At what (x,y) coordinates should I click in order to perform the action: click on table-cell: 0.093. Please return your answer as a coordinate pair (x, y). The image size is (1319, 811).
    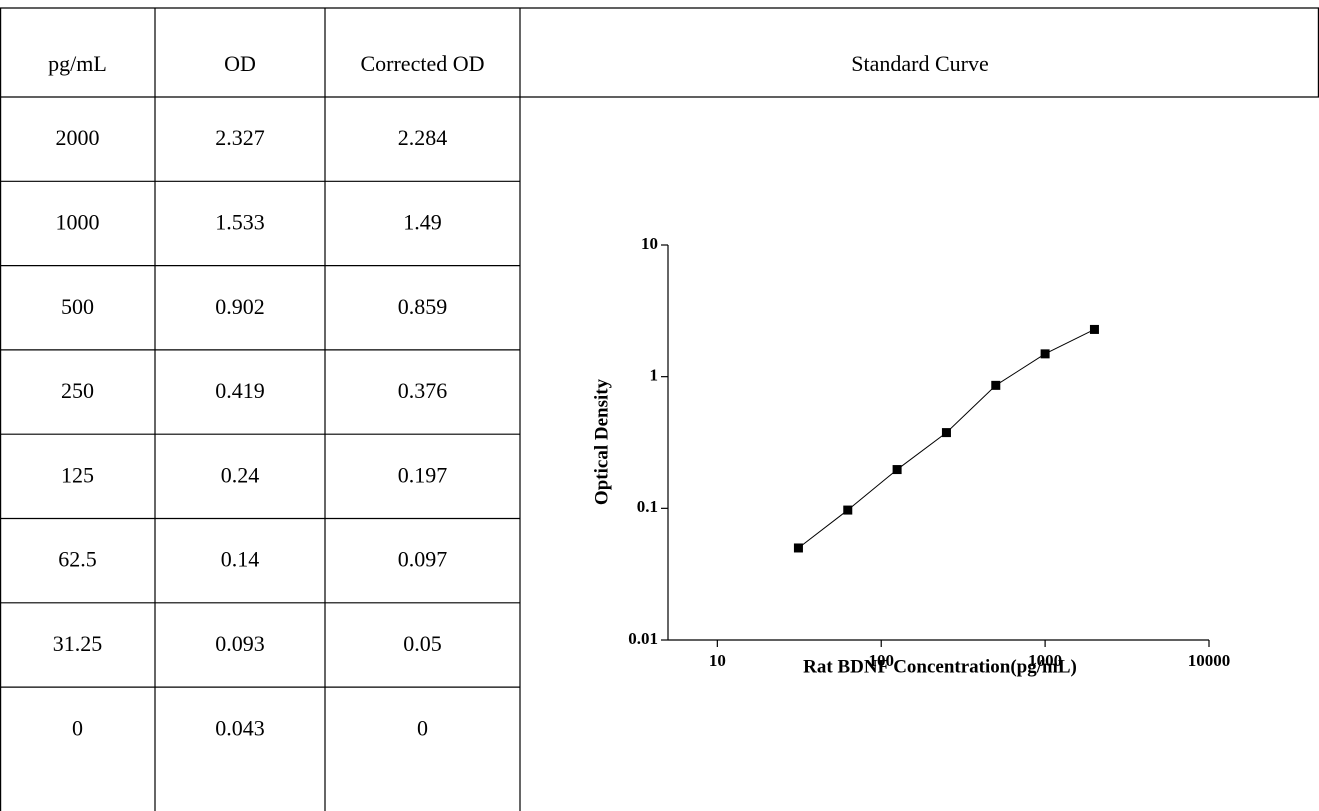
    Looking at the image, I should click on (240, 643).